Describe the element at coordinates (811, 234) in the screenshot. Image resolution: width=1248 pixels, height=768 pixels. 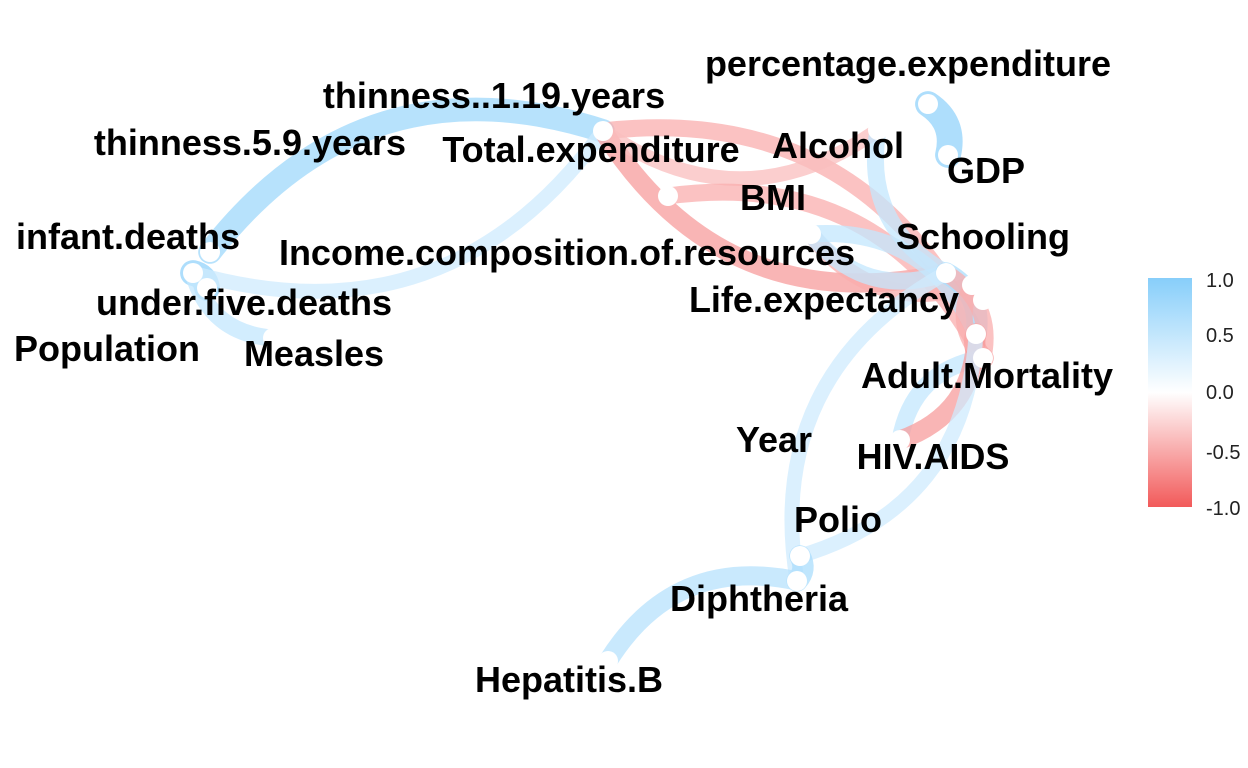
I see `node-BMI` at that location.